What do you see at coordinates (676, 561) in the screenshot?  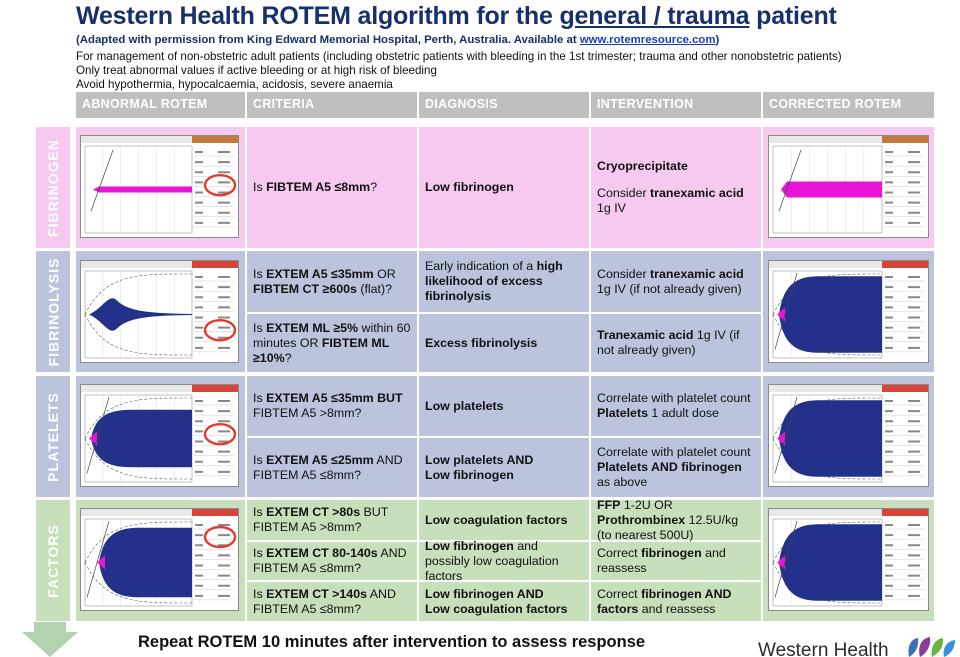 I see `intervention-cell: Correct fibrinogen and reassess` at bounding box center [676, 561].